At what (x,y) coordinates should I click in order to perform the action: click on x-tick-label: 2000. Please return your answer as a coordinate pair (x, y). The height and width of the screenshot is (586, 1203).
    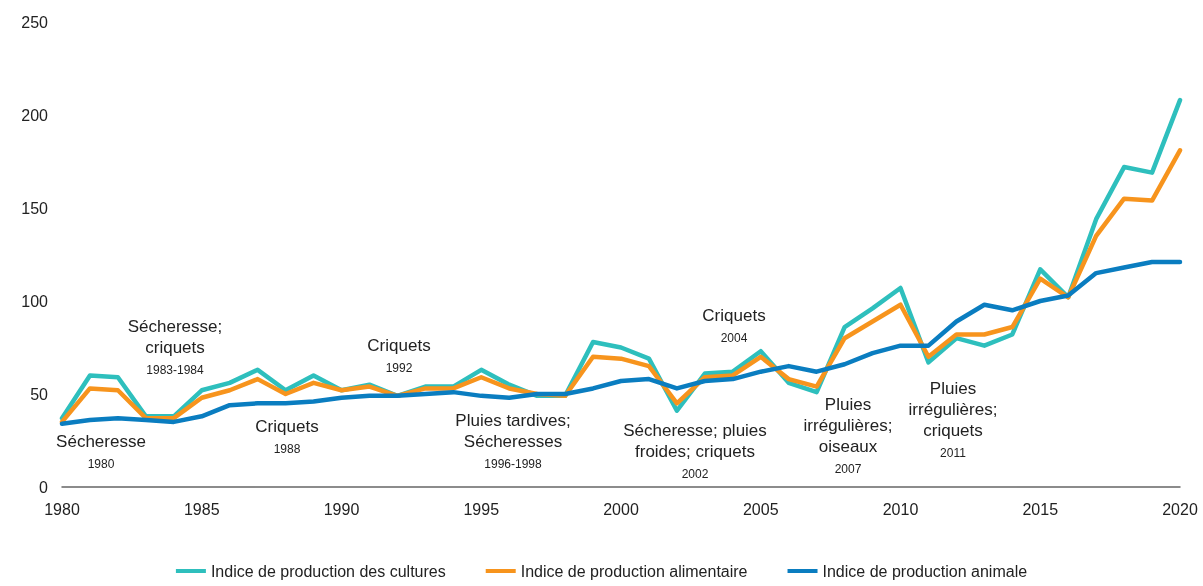
    Looking at the image, I should click on (621, 509).